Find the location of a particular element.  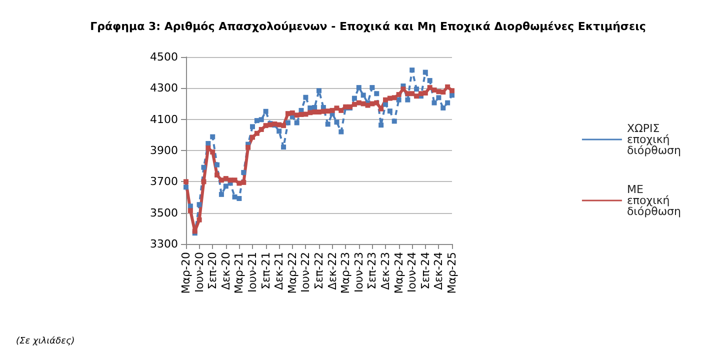

y-tick-label: 4300 is located at coordinates (164, 88).